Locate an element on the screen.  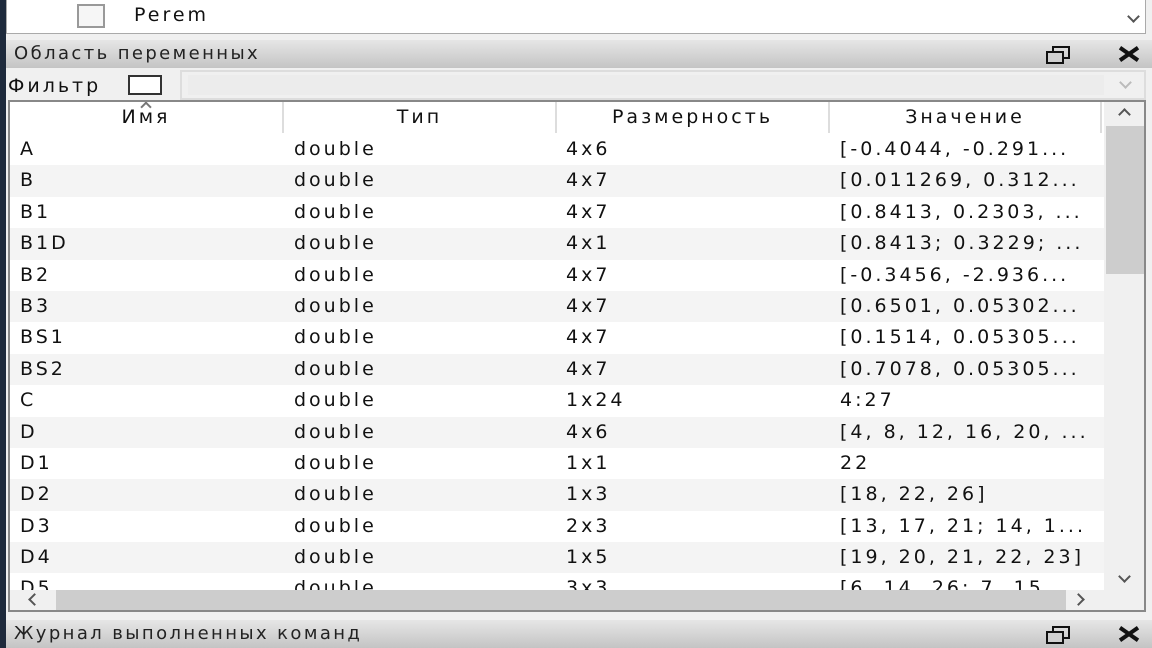
file-item-perem: Perem is located at coordinates (172, 15).